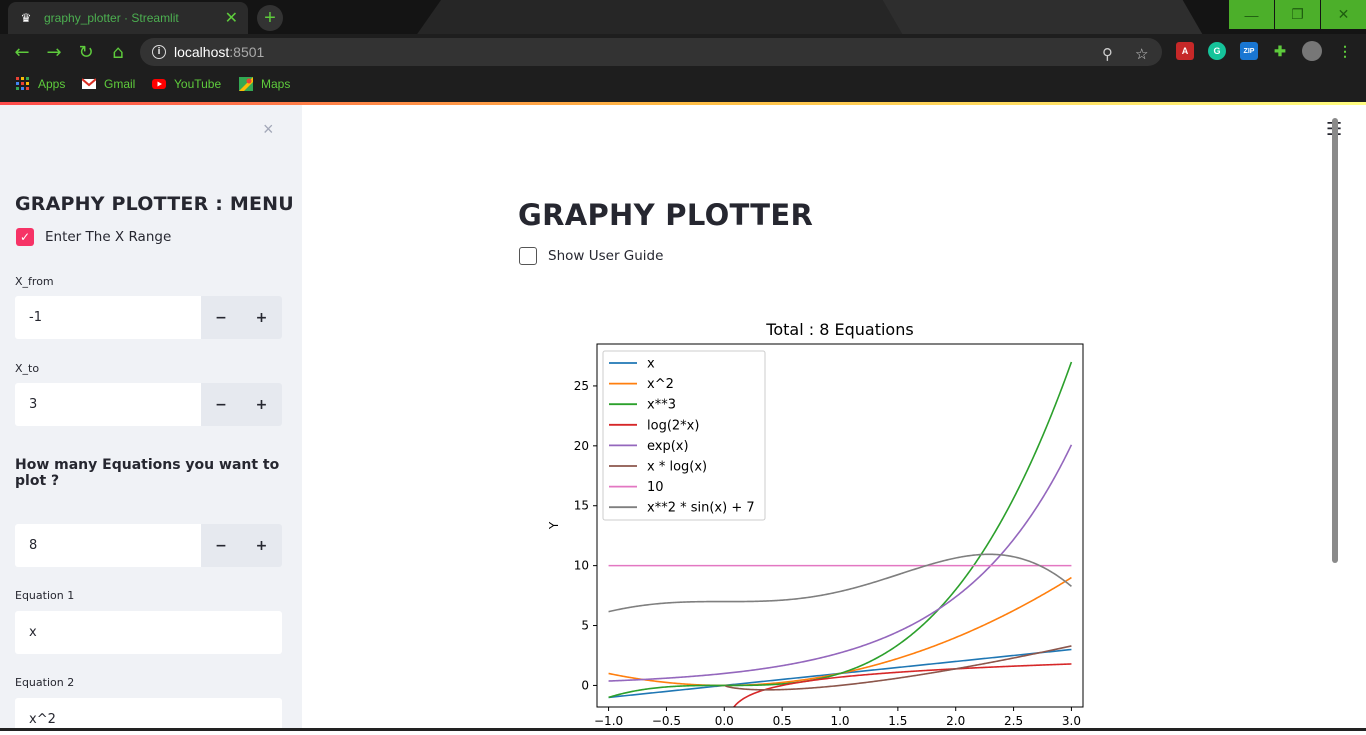 The image size is (1366, 735). What do you see at coordinates (897, 721) in the screenshot?
I see `x-tick-label: 1.5` at bounding box center [897, 721].